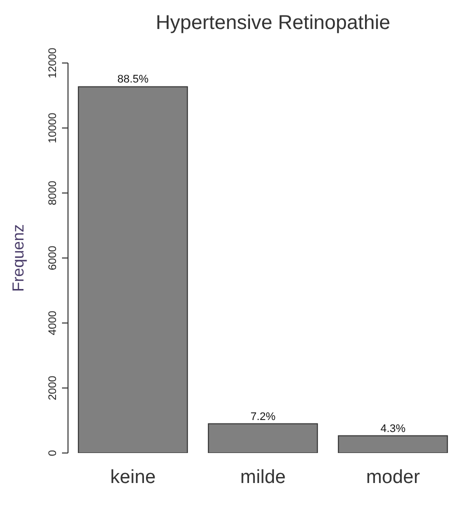 This screenshot has height=522, width=476. Describe the element at coordinates (133, 80) in the screenshot. I see `annotation: 88.5%` at that location.